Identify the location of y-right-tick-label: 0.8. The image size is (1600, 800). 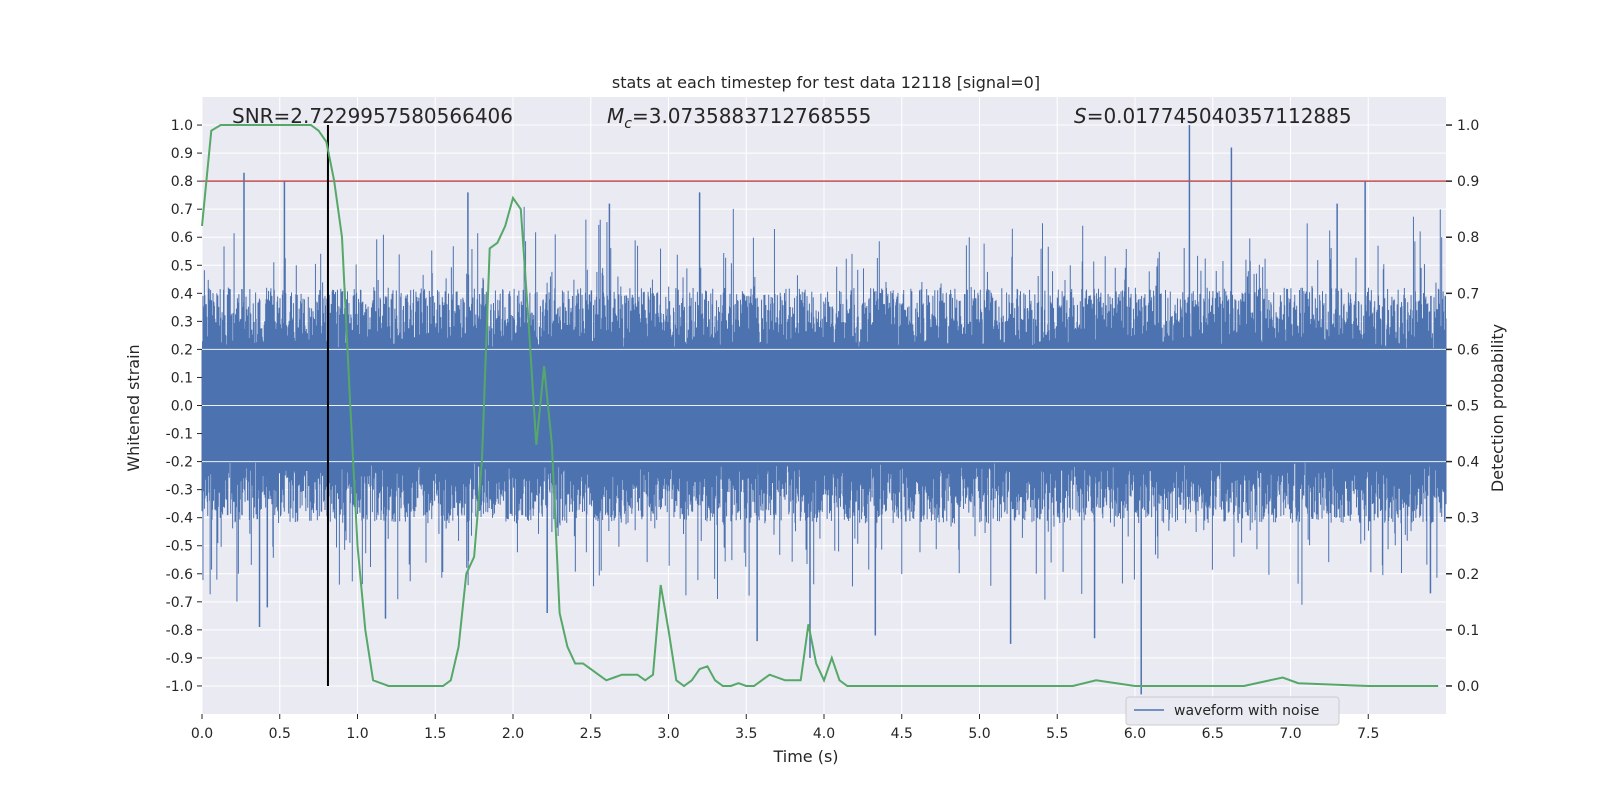
(1468, 238).